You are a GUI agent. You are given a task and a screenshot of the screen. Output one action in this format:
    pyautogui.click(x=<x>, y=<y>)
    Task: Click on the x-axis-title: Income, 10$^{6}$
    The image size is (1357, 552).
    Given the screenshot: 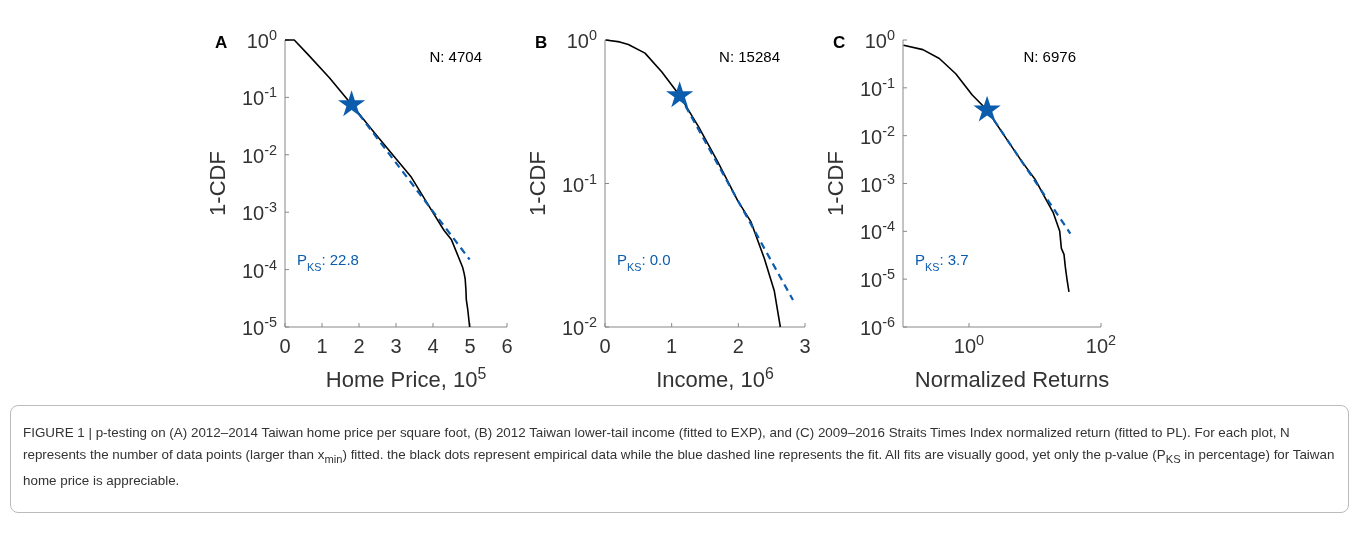 What is the action you would take?
    pyautogui.click(x=715, y=378)
    